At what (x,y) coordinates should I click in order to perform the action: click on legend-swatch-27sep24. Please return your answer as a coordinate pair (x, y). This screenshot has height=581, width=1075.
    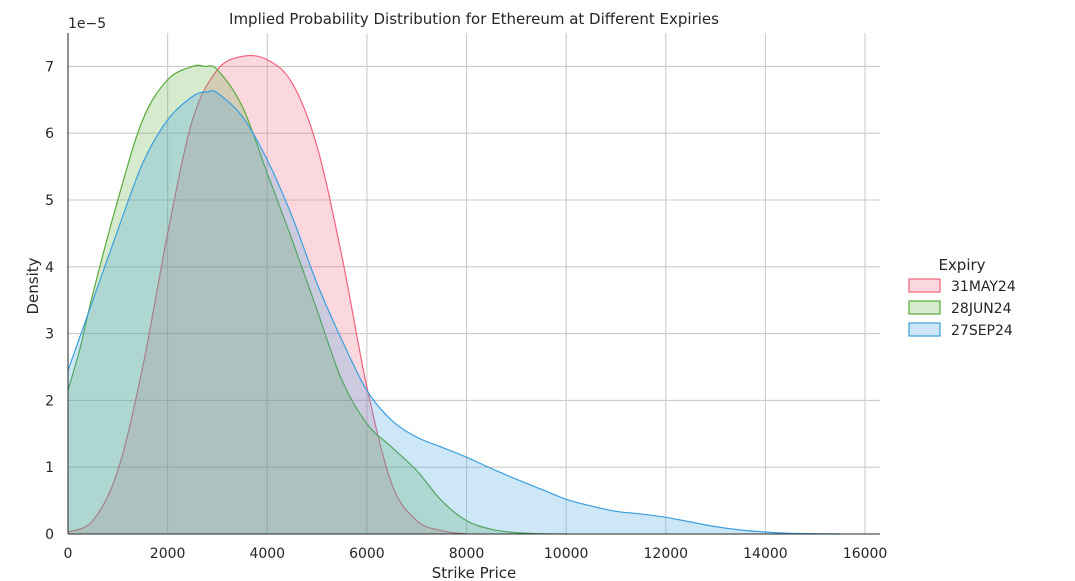
    Looking at the image, I should click on (924, 329).